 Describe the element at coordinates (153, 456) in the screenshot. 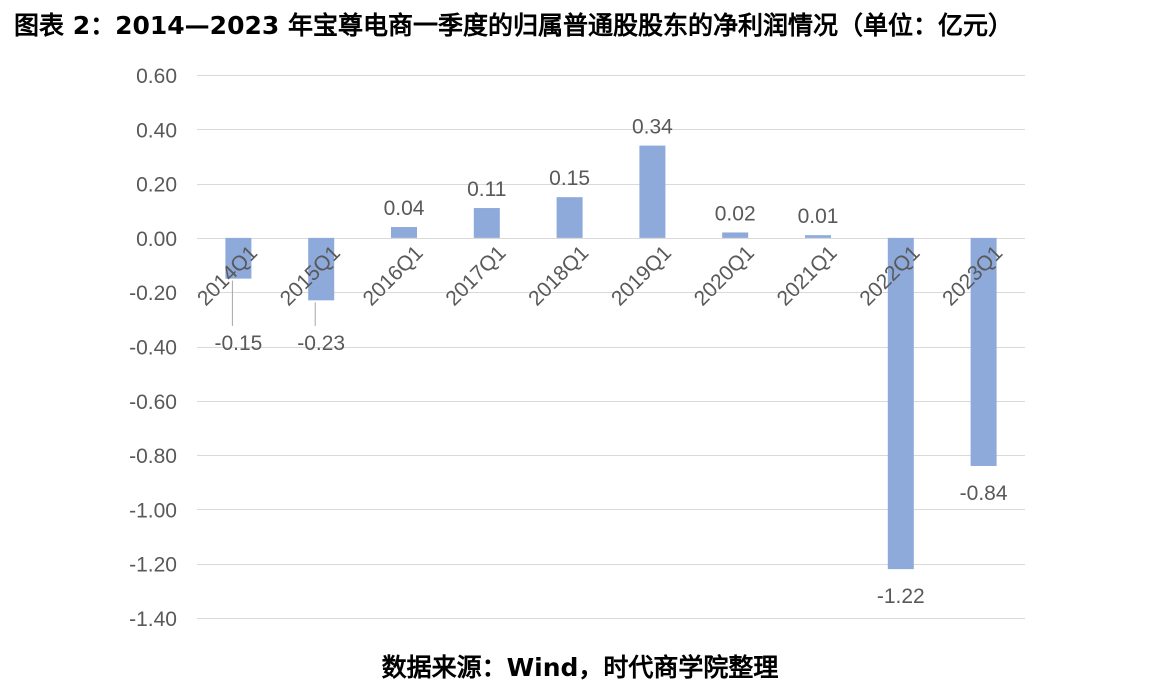

I see `y-tick-label: -0.80` at that location.